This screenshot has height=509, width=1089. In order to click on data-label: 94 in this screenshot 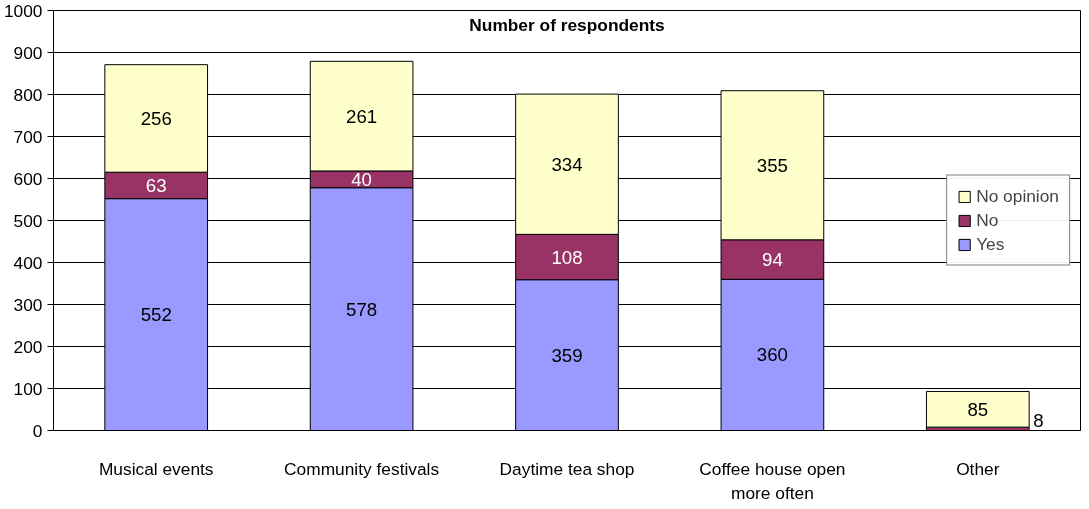, I will do `click(772, 260)`.